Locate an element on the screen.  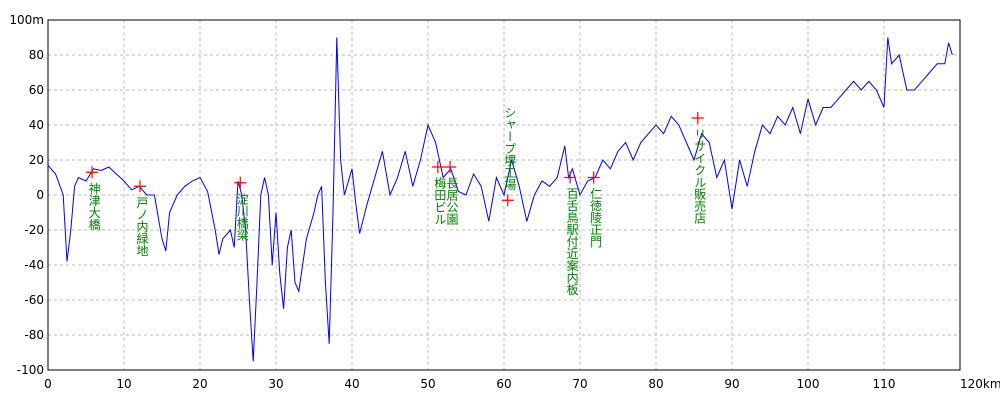
x-tick-label: 120km is located at coordinates (980, 384).